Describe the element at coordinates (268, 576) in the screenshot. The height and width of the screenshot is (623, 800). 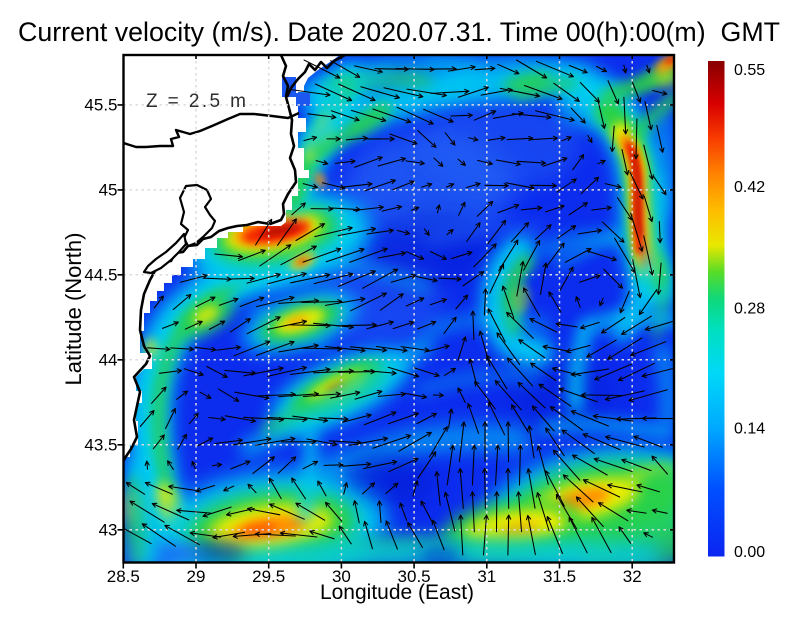
I see `svg-text: 29.5` at that location.